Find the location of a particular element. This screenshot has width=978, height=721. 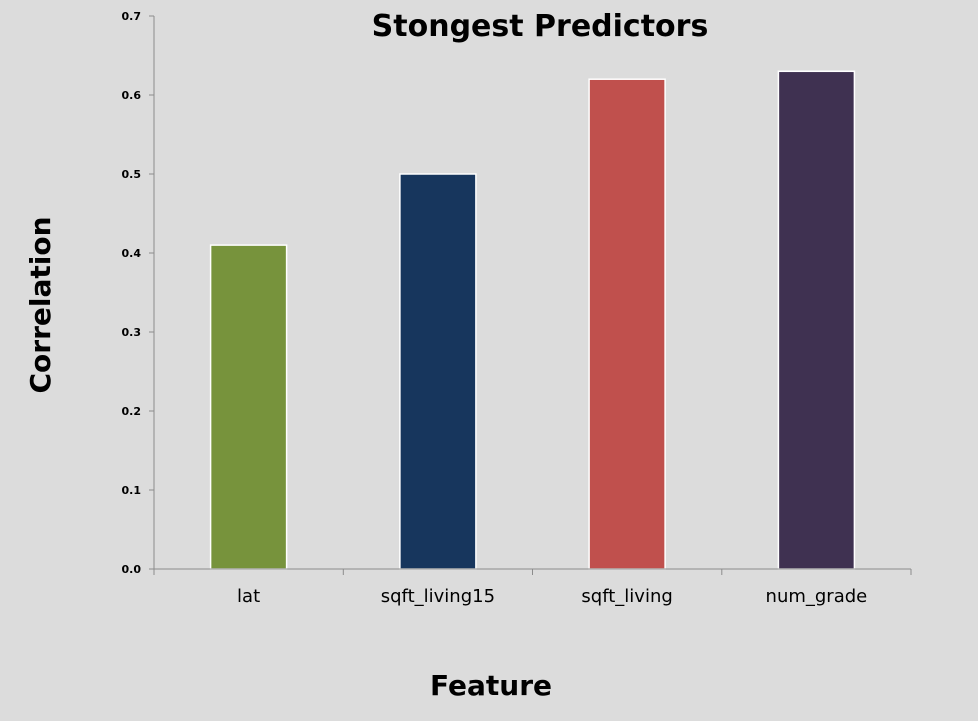

x-axis-label: Feature is located at coordinates (491, 685).